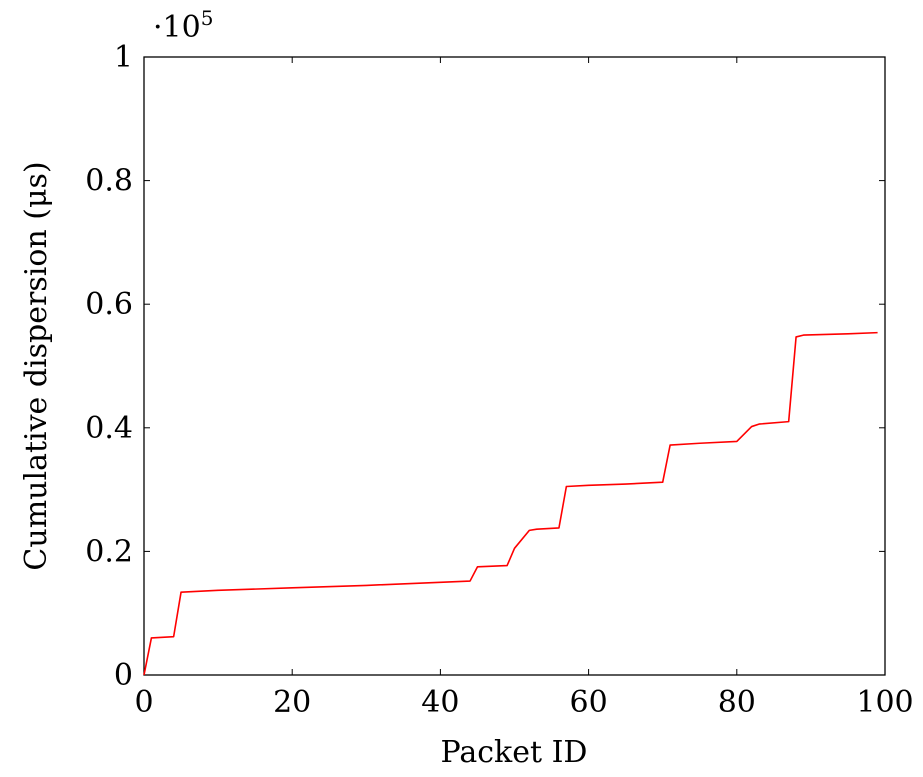  I want to click on y-tick-label: 1, so click(123, 57).